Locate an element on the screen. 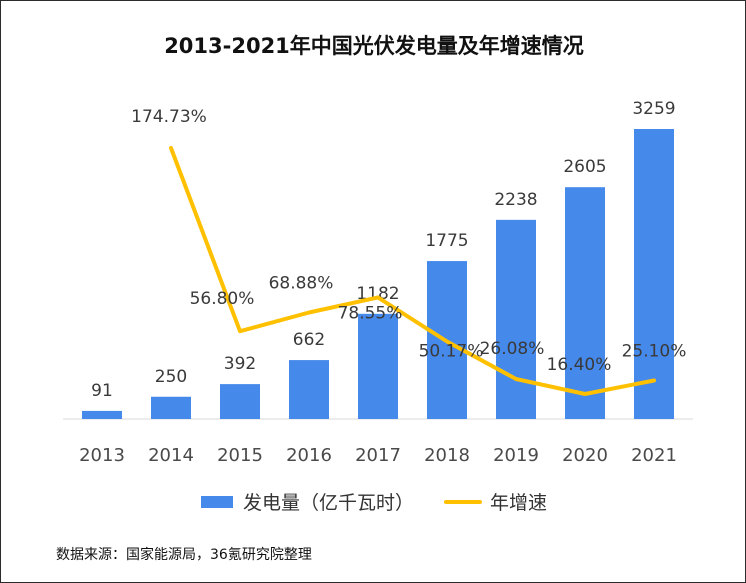 The height and width of the screenshot is (583, 746). bar-label-2015: 392 is located at coordinates (240, 364).